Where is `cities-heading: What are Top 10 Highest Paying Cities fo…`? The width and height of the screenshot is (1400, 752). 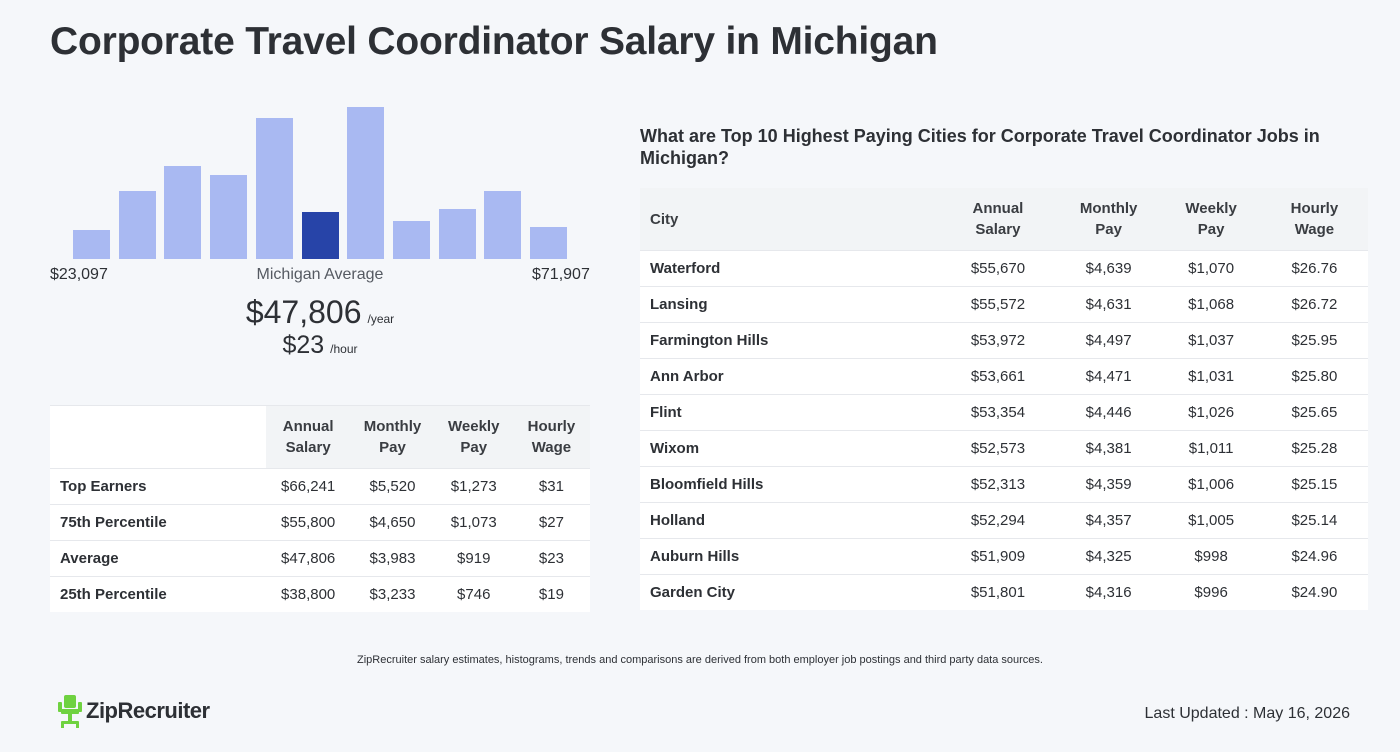
cities-heading: What are Top 10 Highest Paying Cities fo… is located at coordinates (980, 147).